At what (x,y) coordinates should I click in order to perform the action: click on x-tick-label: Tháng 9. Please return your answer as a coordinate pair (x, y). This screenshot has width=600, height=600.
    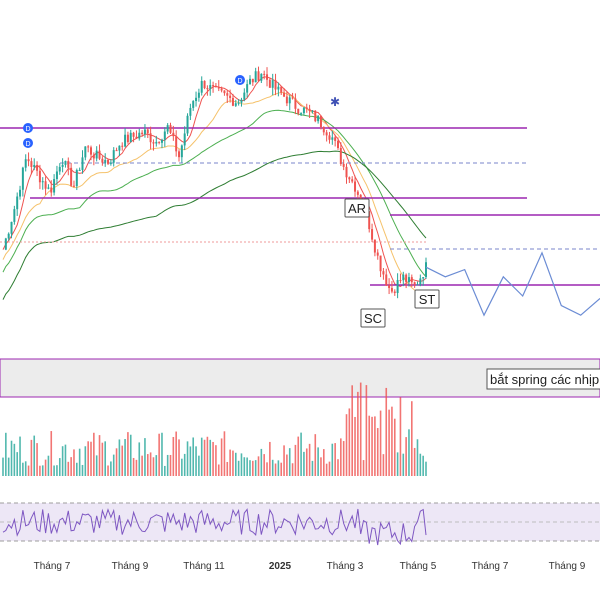
    Looking at the image, I should click on (567, 566).